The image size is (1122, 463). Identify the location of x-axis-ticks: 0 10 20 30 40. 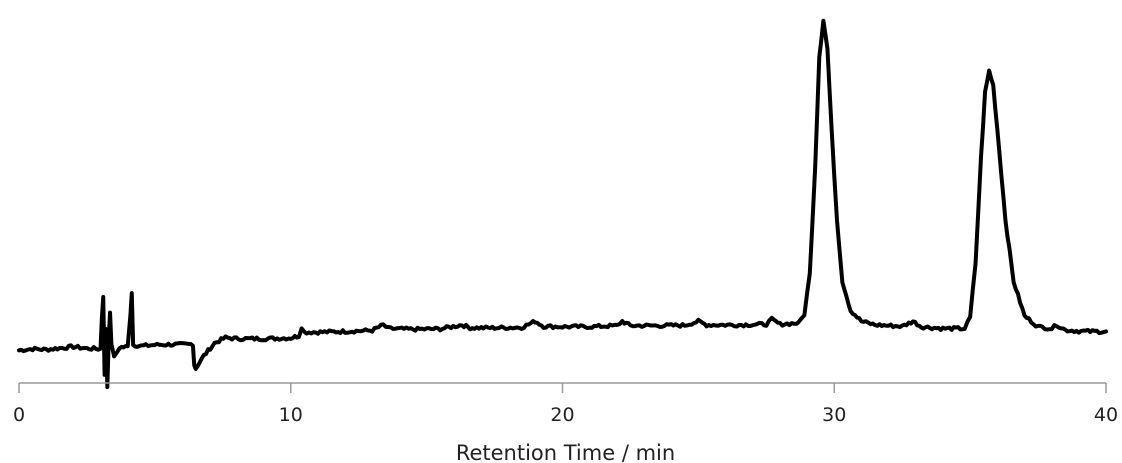
(565, 404).